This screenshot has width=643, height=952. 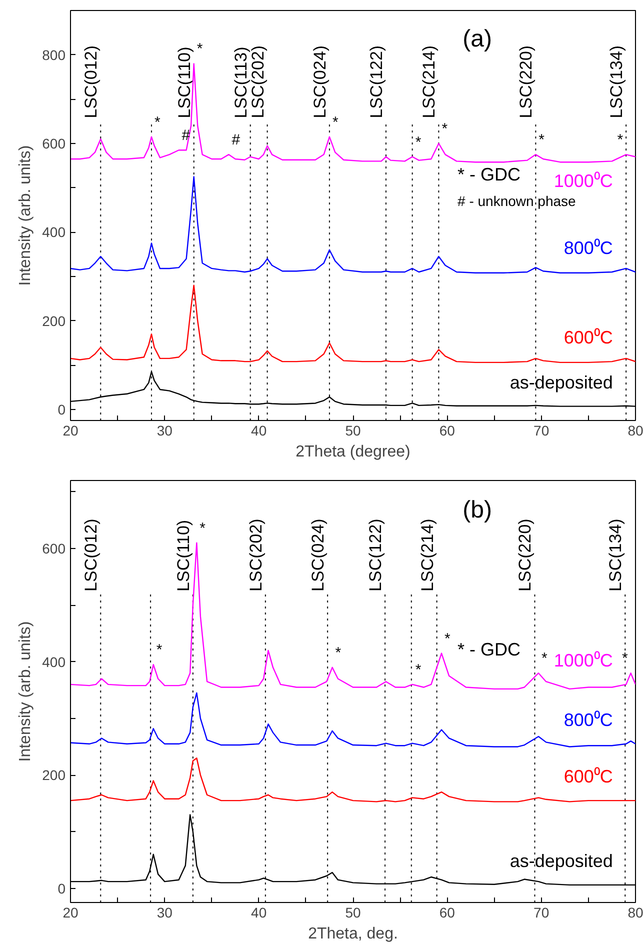 I want to click on annotation: #, so click(x=236, y=140).